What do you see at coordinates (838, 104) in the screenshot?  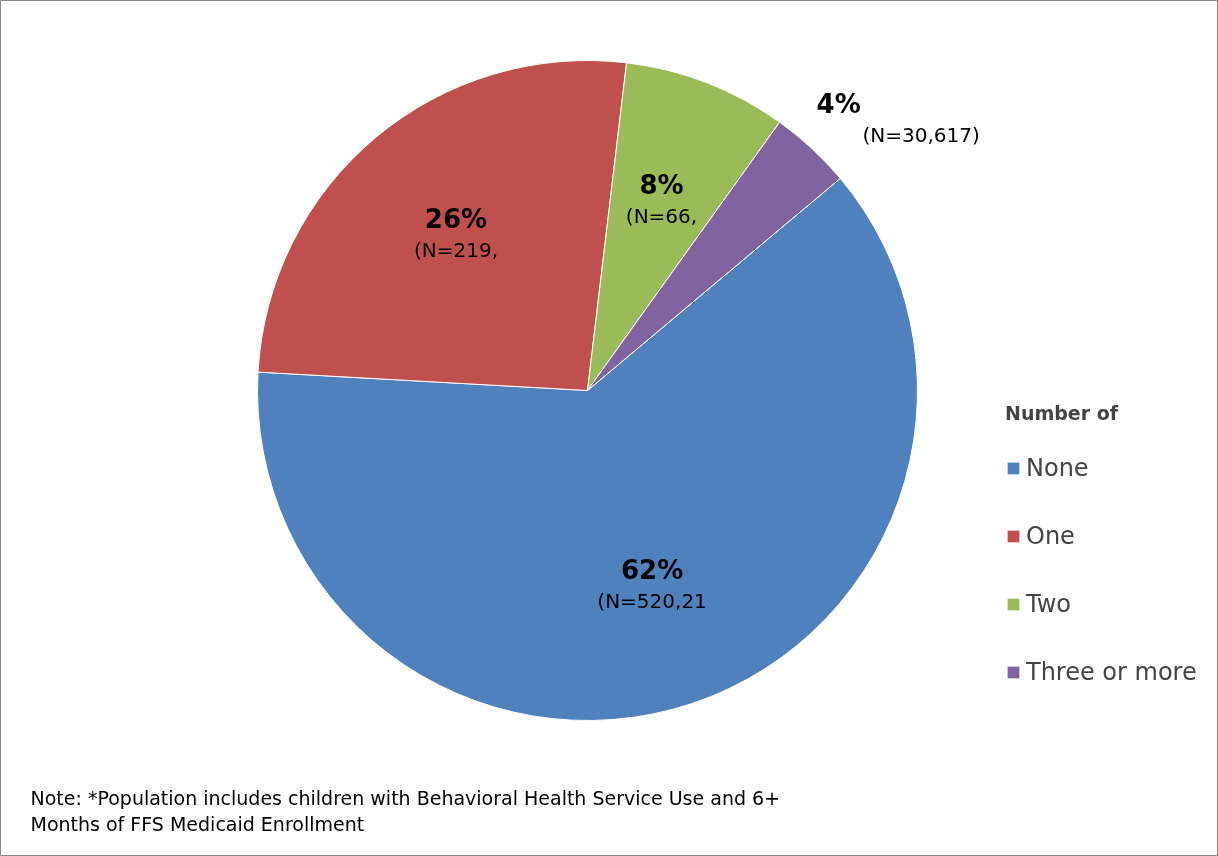 I see `data-label: 4%` at bounding box center [838, 104].